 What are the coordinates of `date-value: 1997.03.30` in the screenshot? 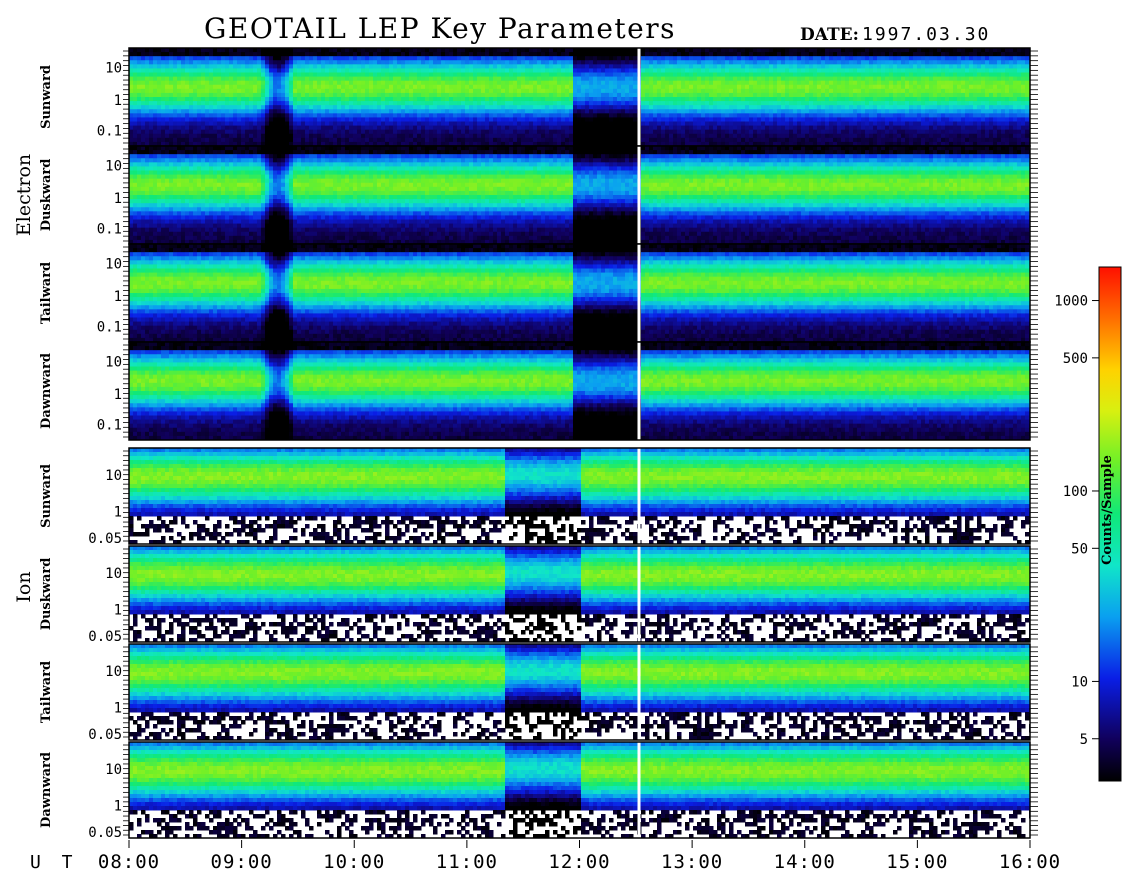 It's located at (926, 34).